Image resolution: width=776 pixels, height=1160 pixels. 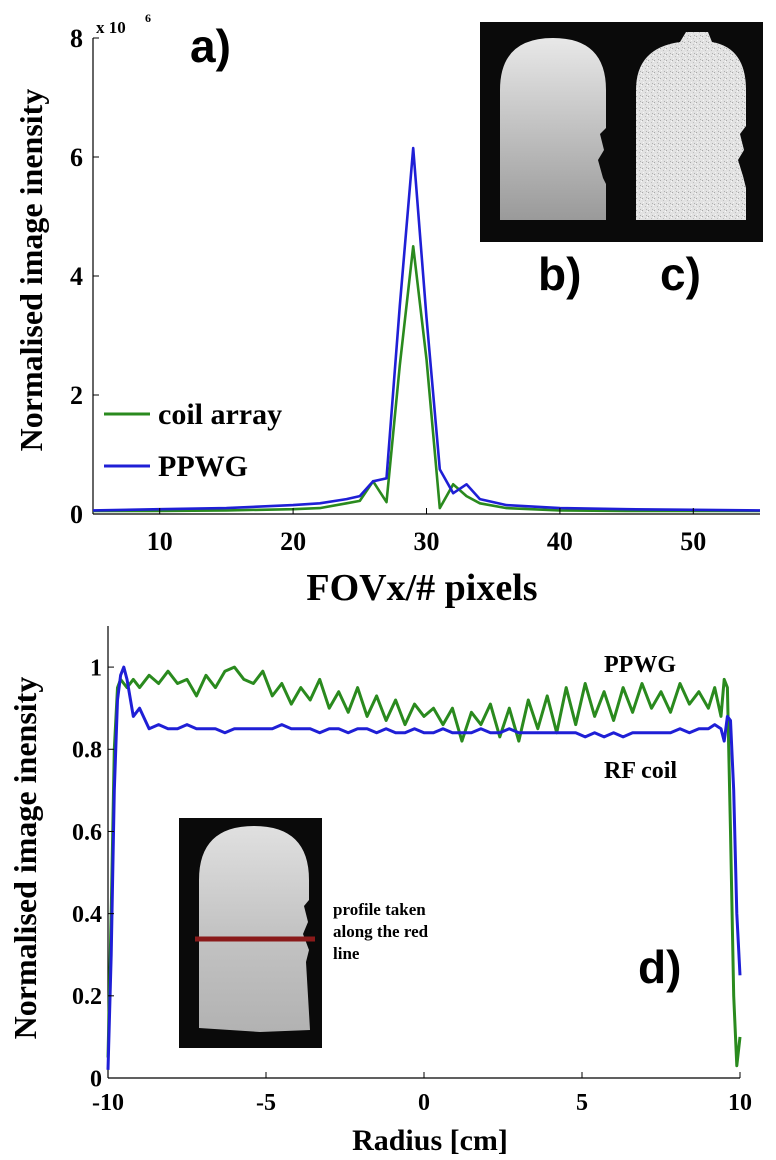 I want to click on panel-a-ytick-label: 6, so click(x=76, y=157).